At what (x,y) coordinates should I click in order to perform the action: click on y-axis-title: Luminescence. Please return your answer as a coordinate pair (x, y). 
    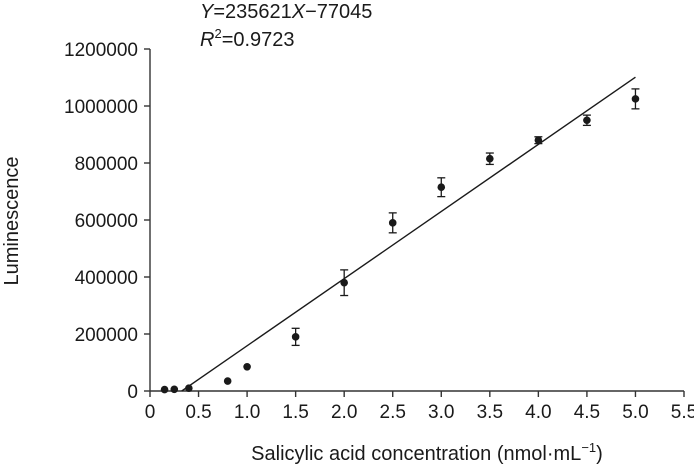
    Looking at the image, I should click on (12, 221).